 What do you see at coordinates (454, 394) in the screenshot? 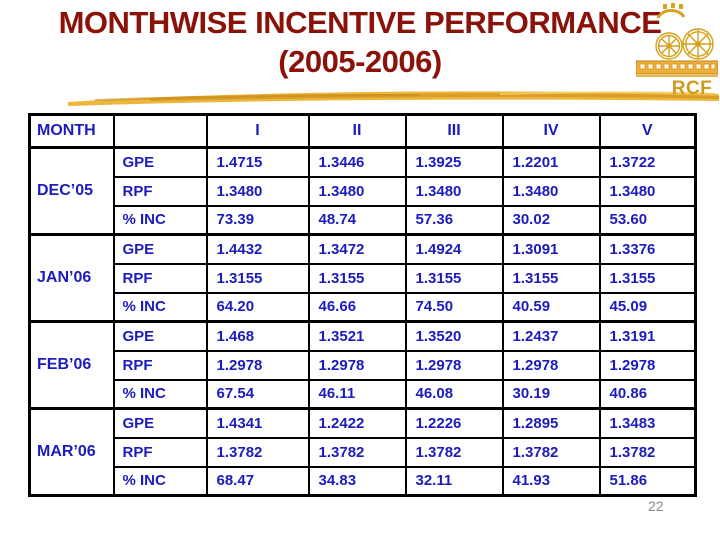
I see `value-cell: 46.08` at bounding box center [454, 394].